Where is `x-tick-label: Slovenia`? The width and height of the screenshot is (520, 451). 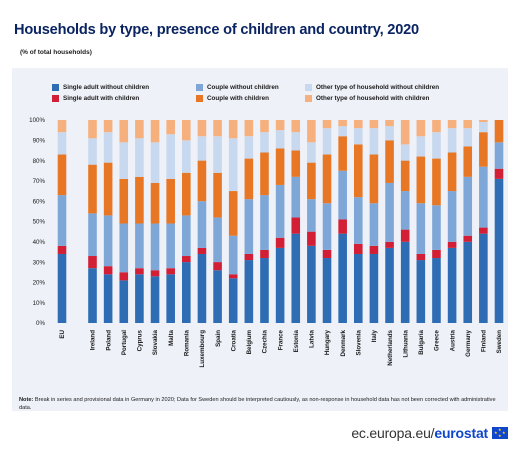 x-tick-label: Slovenia is located at coordinates (358, 342).